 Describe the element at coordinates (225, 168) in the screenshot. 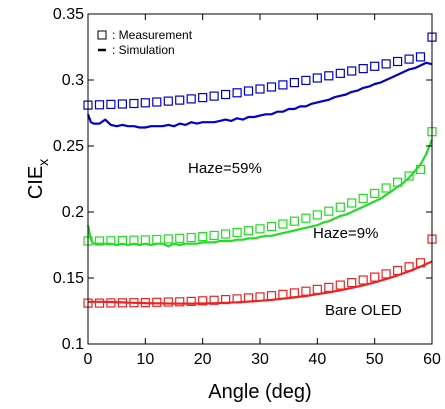

I see `annotation-haze-59: Haze=59%` at that location.